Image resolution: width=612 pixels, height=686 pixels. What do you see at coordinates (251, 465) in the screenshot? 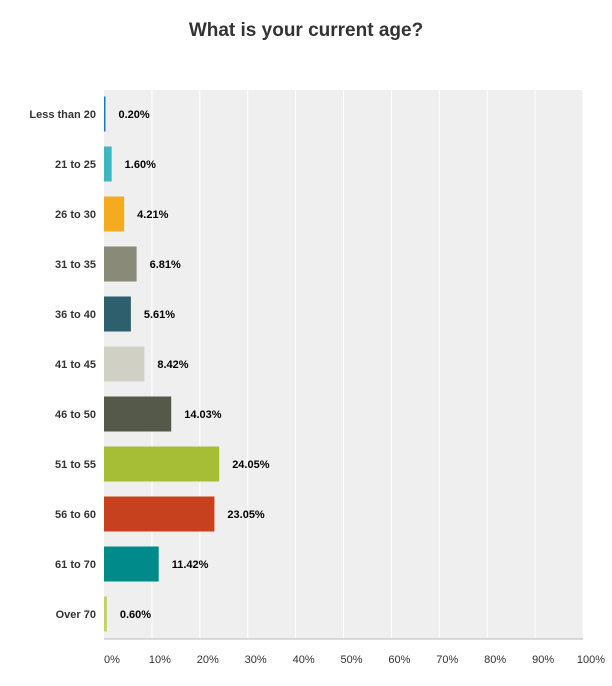
I see `value-label-7: 24.05%` at bounding box center [251, 465].